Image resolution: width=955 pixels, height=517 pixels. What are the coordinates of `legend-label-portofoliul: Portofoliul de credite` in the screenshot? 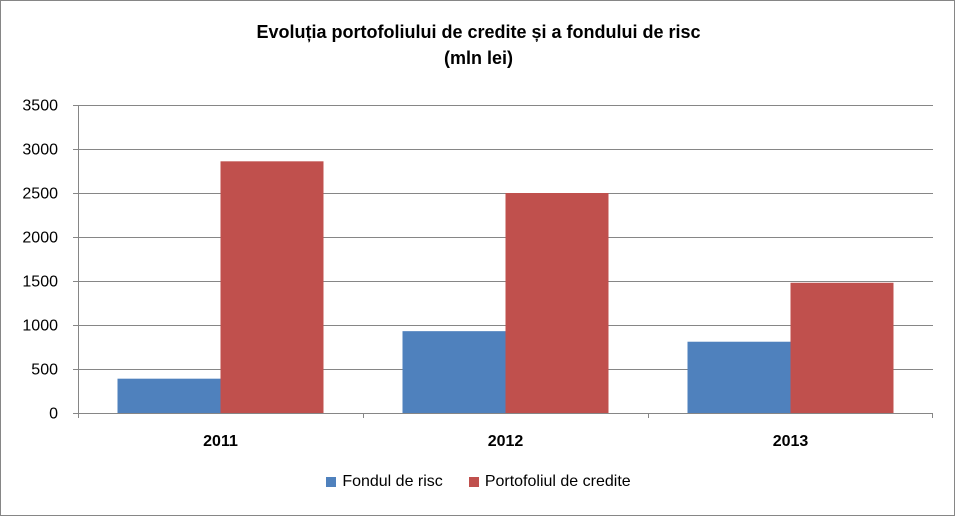 It's located at (557, 481).